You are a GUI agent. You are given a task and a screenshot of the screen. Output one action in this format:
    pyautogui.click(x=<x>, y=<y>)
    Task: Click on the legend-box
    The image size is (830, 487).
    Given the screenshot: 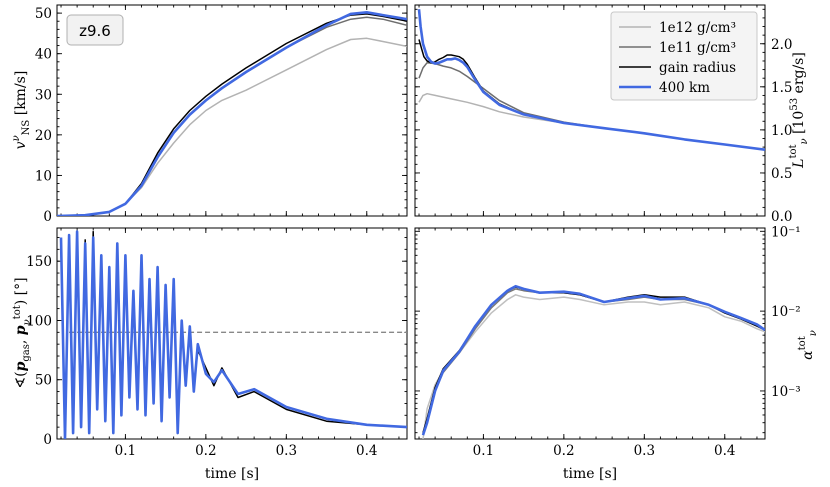 What is the action you would take?
    pyautogui.click(x=684, y=56)
    